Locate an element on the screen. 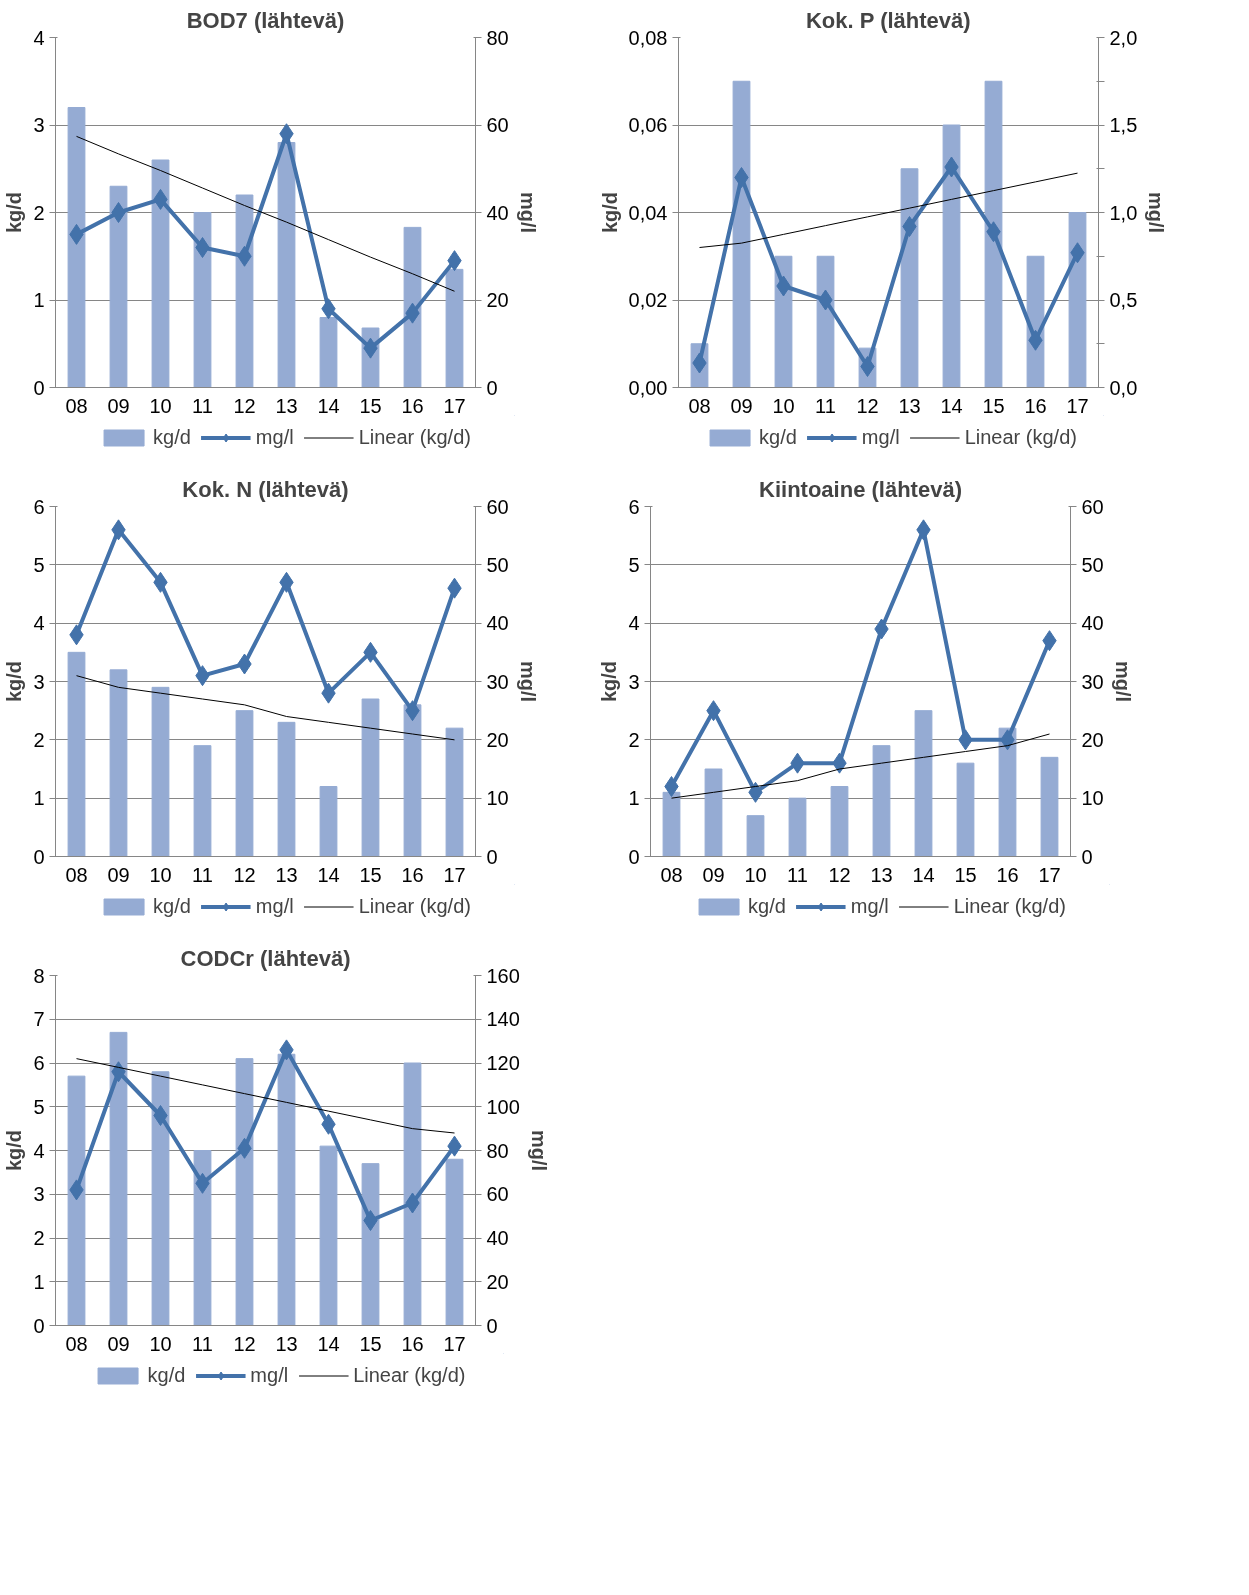 Image resolution: width=1249 pixels, height=1595 pixels. y2-tick-label: 10 is located at coordinates (1092, 798).